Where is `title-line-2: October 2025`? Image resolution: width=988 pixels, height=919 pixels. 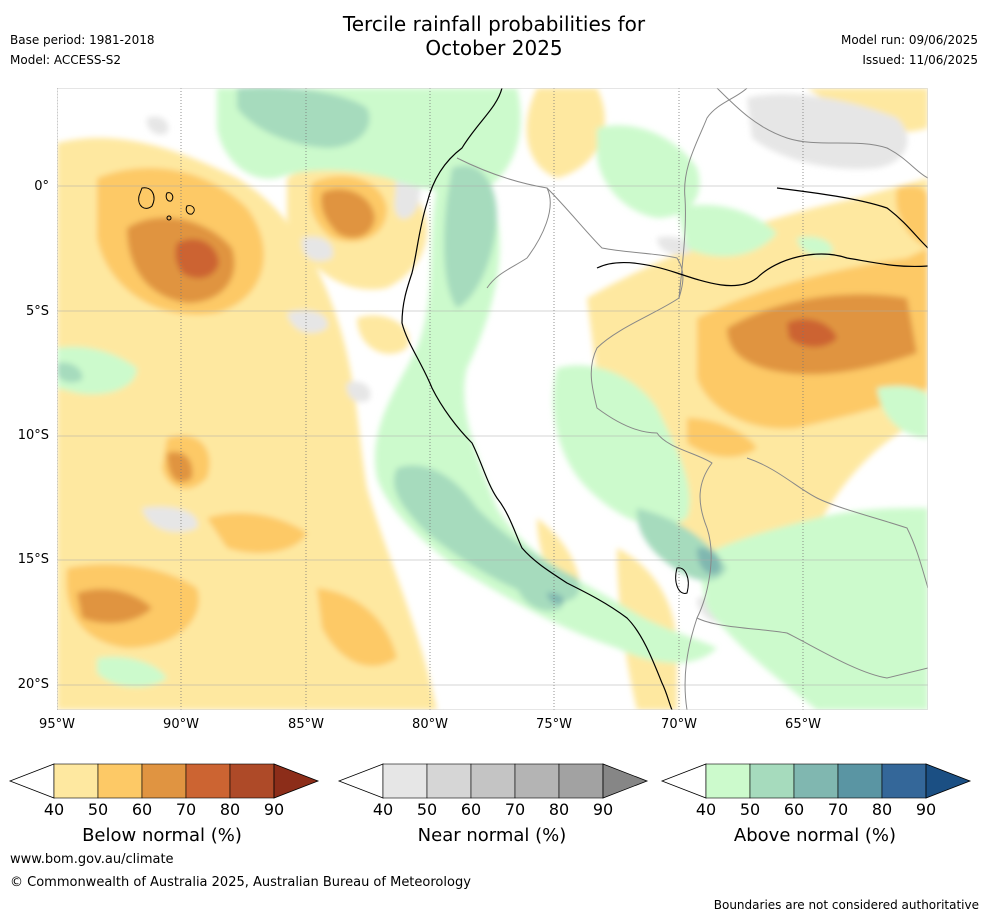 title-line-2: October 2025 is located at coordinates (494, 48).